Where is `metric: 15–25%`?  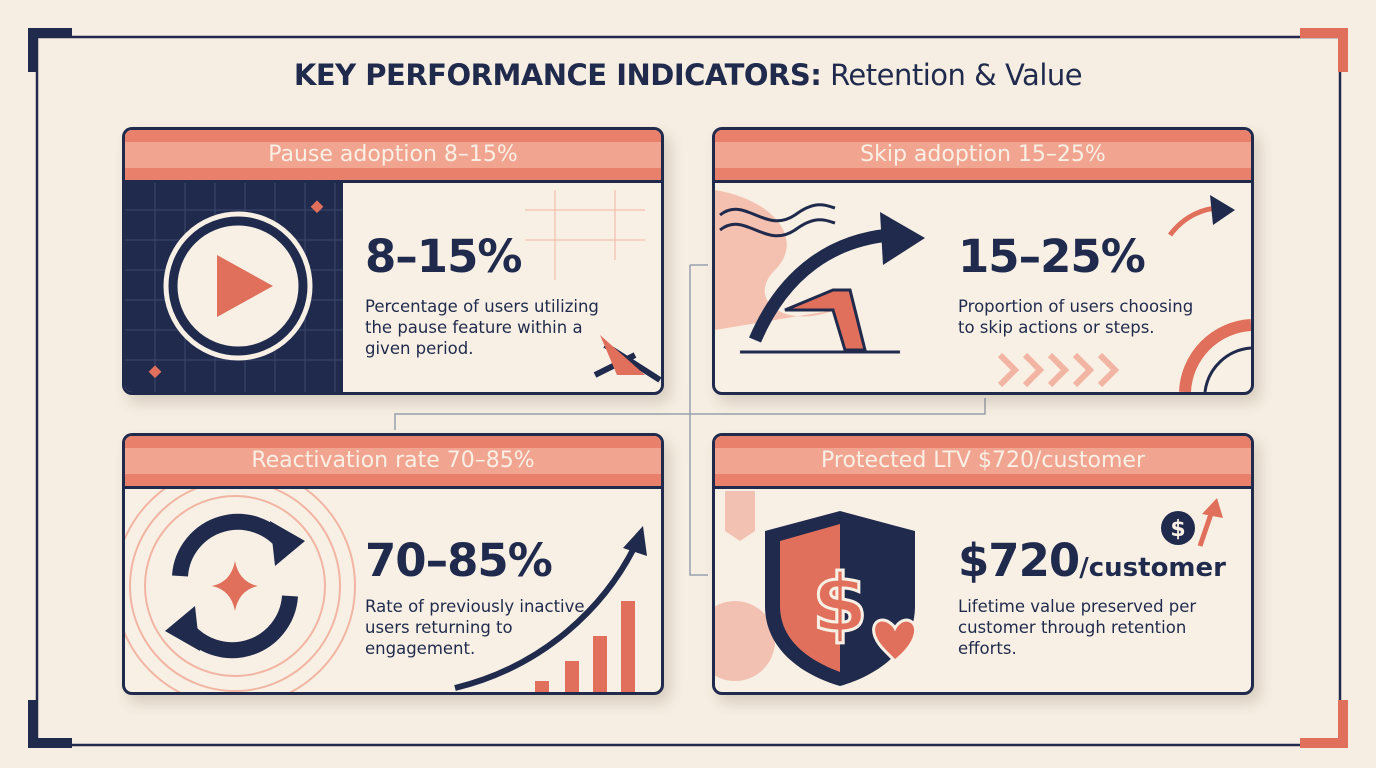
metric: 15–25% is located at coordinates (1052, 256).